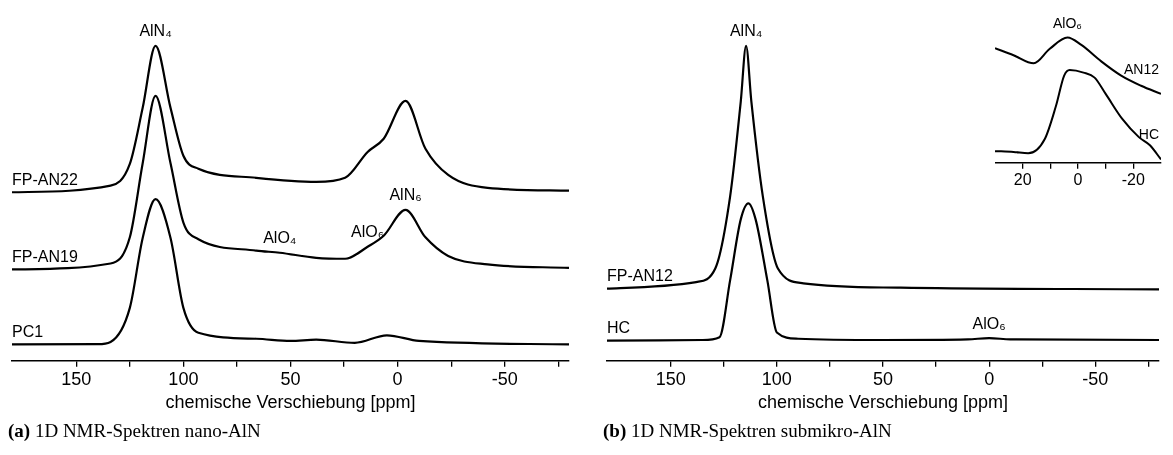 The width and height of the screenshot is (1173, 455). What do you see at coordinates (45, 256) in the screenshot?
I see `series-label: FP-AN19` at bounding box center [45, 256].